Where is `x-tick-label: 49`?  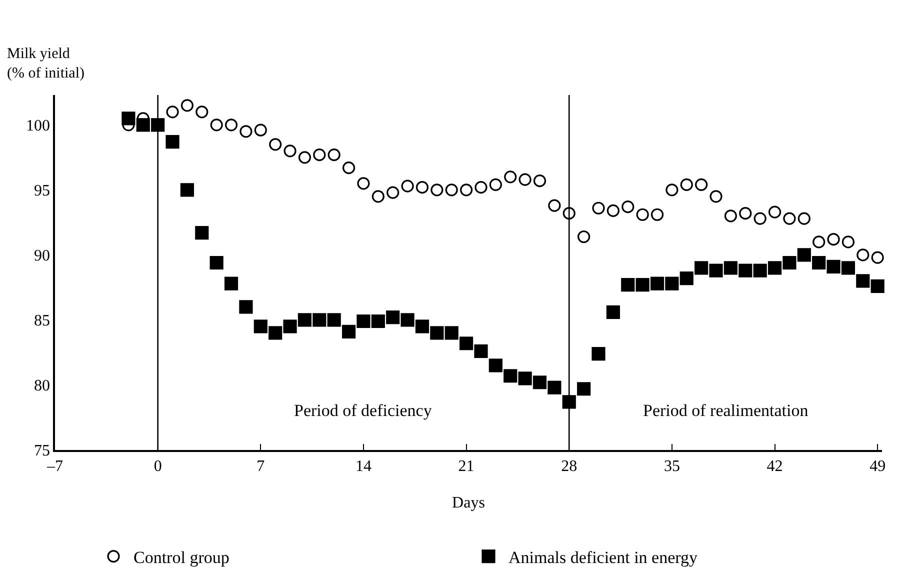 x-tick-label: 49 is located at coordinates (878, 467).